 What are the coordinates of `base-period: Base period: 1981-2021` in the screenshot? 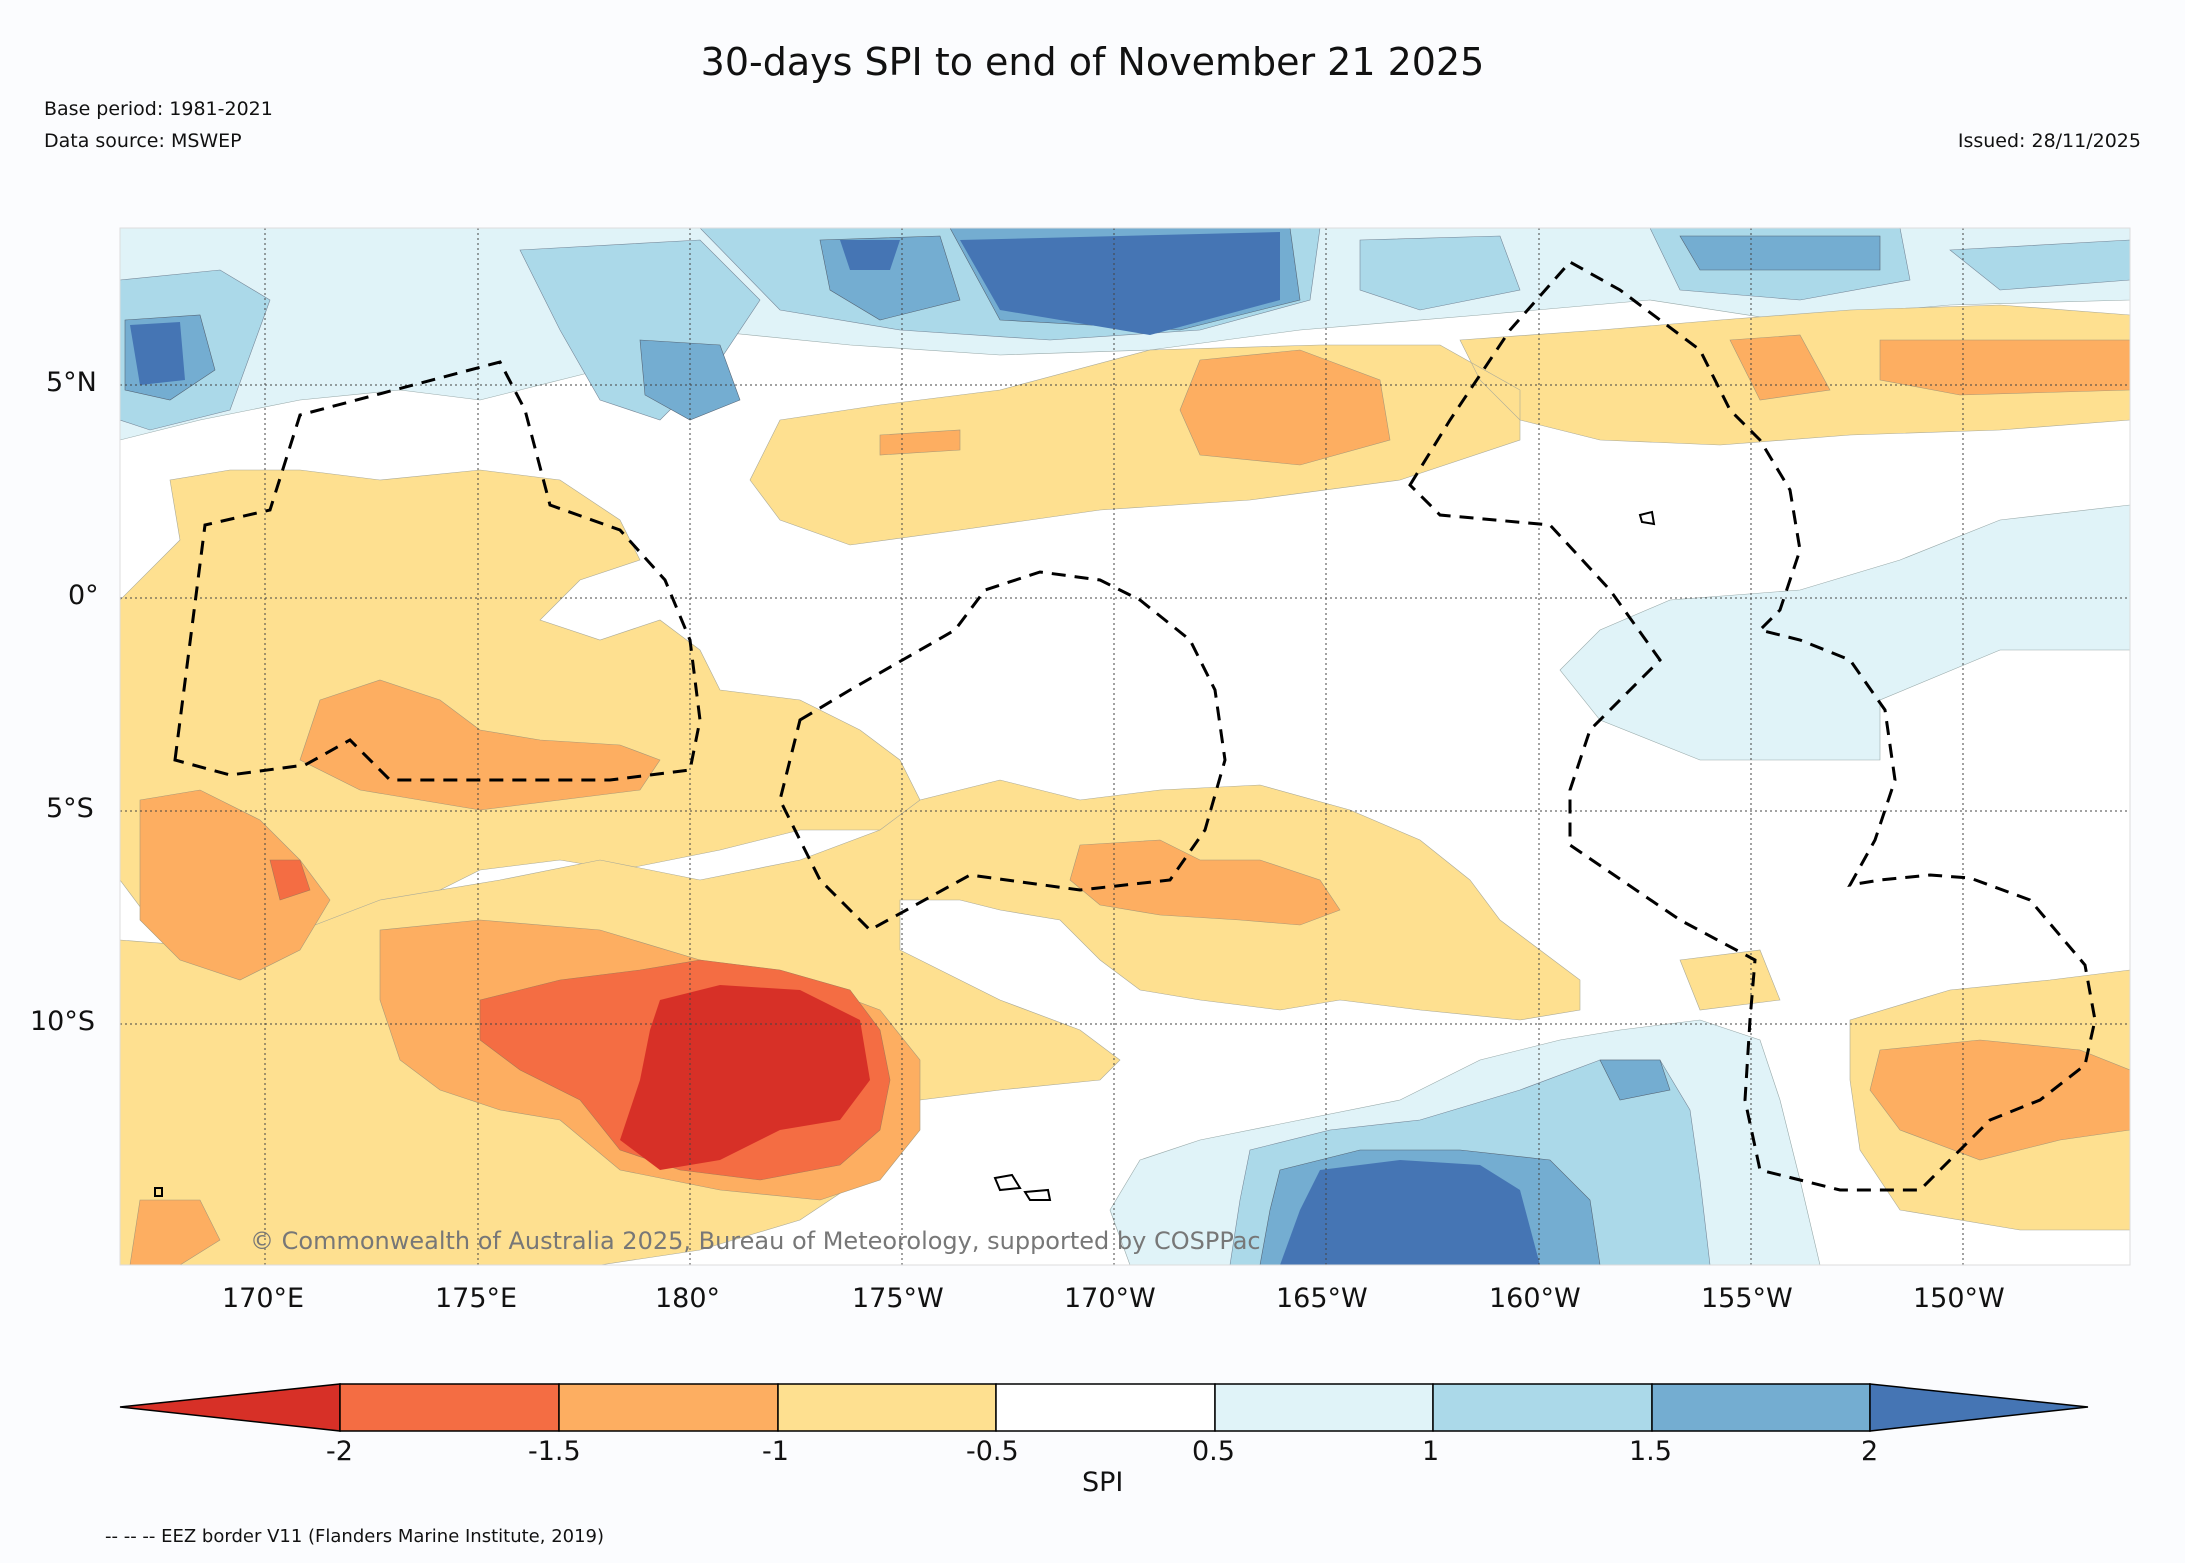 It's located at (158, 109).